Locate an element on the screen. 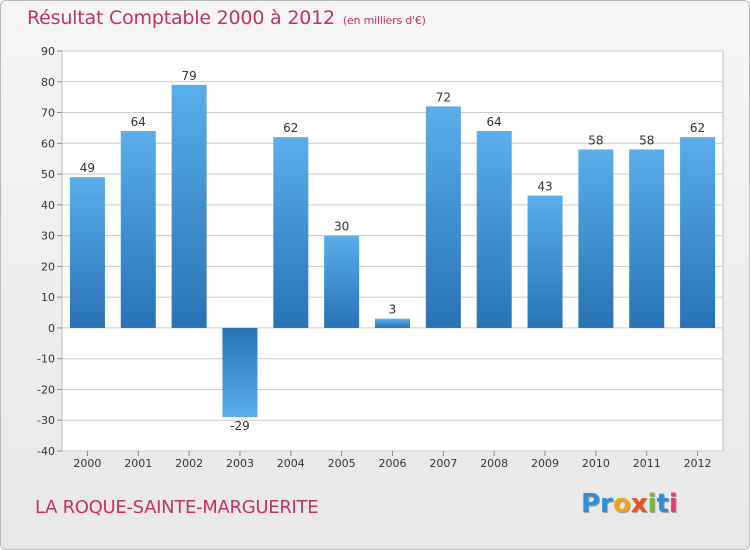 The width and height of the screenshot is (750, 550). bar-2009 is located at coordinates (545, 261).